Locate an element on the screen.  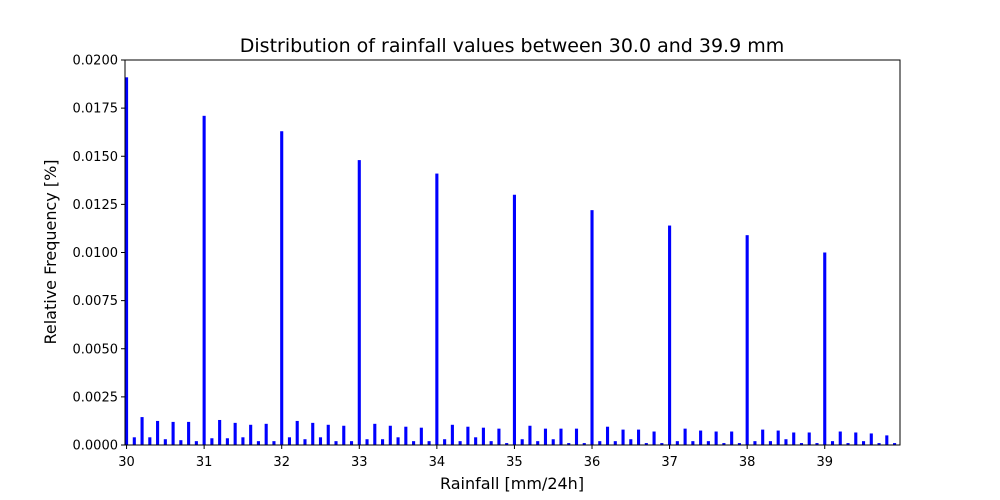
x-axis-ticks: 30 31 32 33 34 35 36 37 38 39 is located at coordinates (475, 457).